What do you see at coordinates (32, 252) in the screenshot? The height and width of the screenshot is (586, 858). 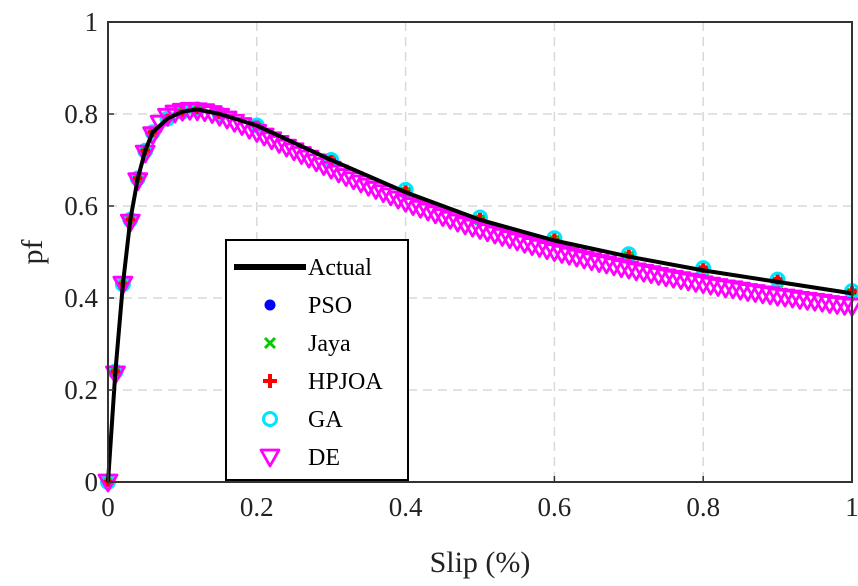 I see `y-axis-label: pf` at bounding box center [32, 252].